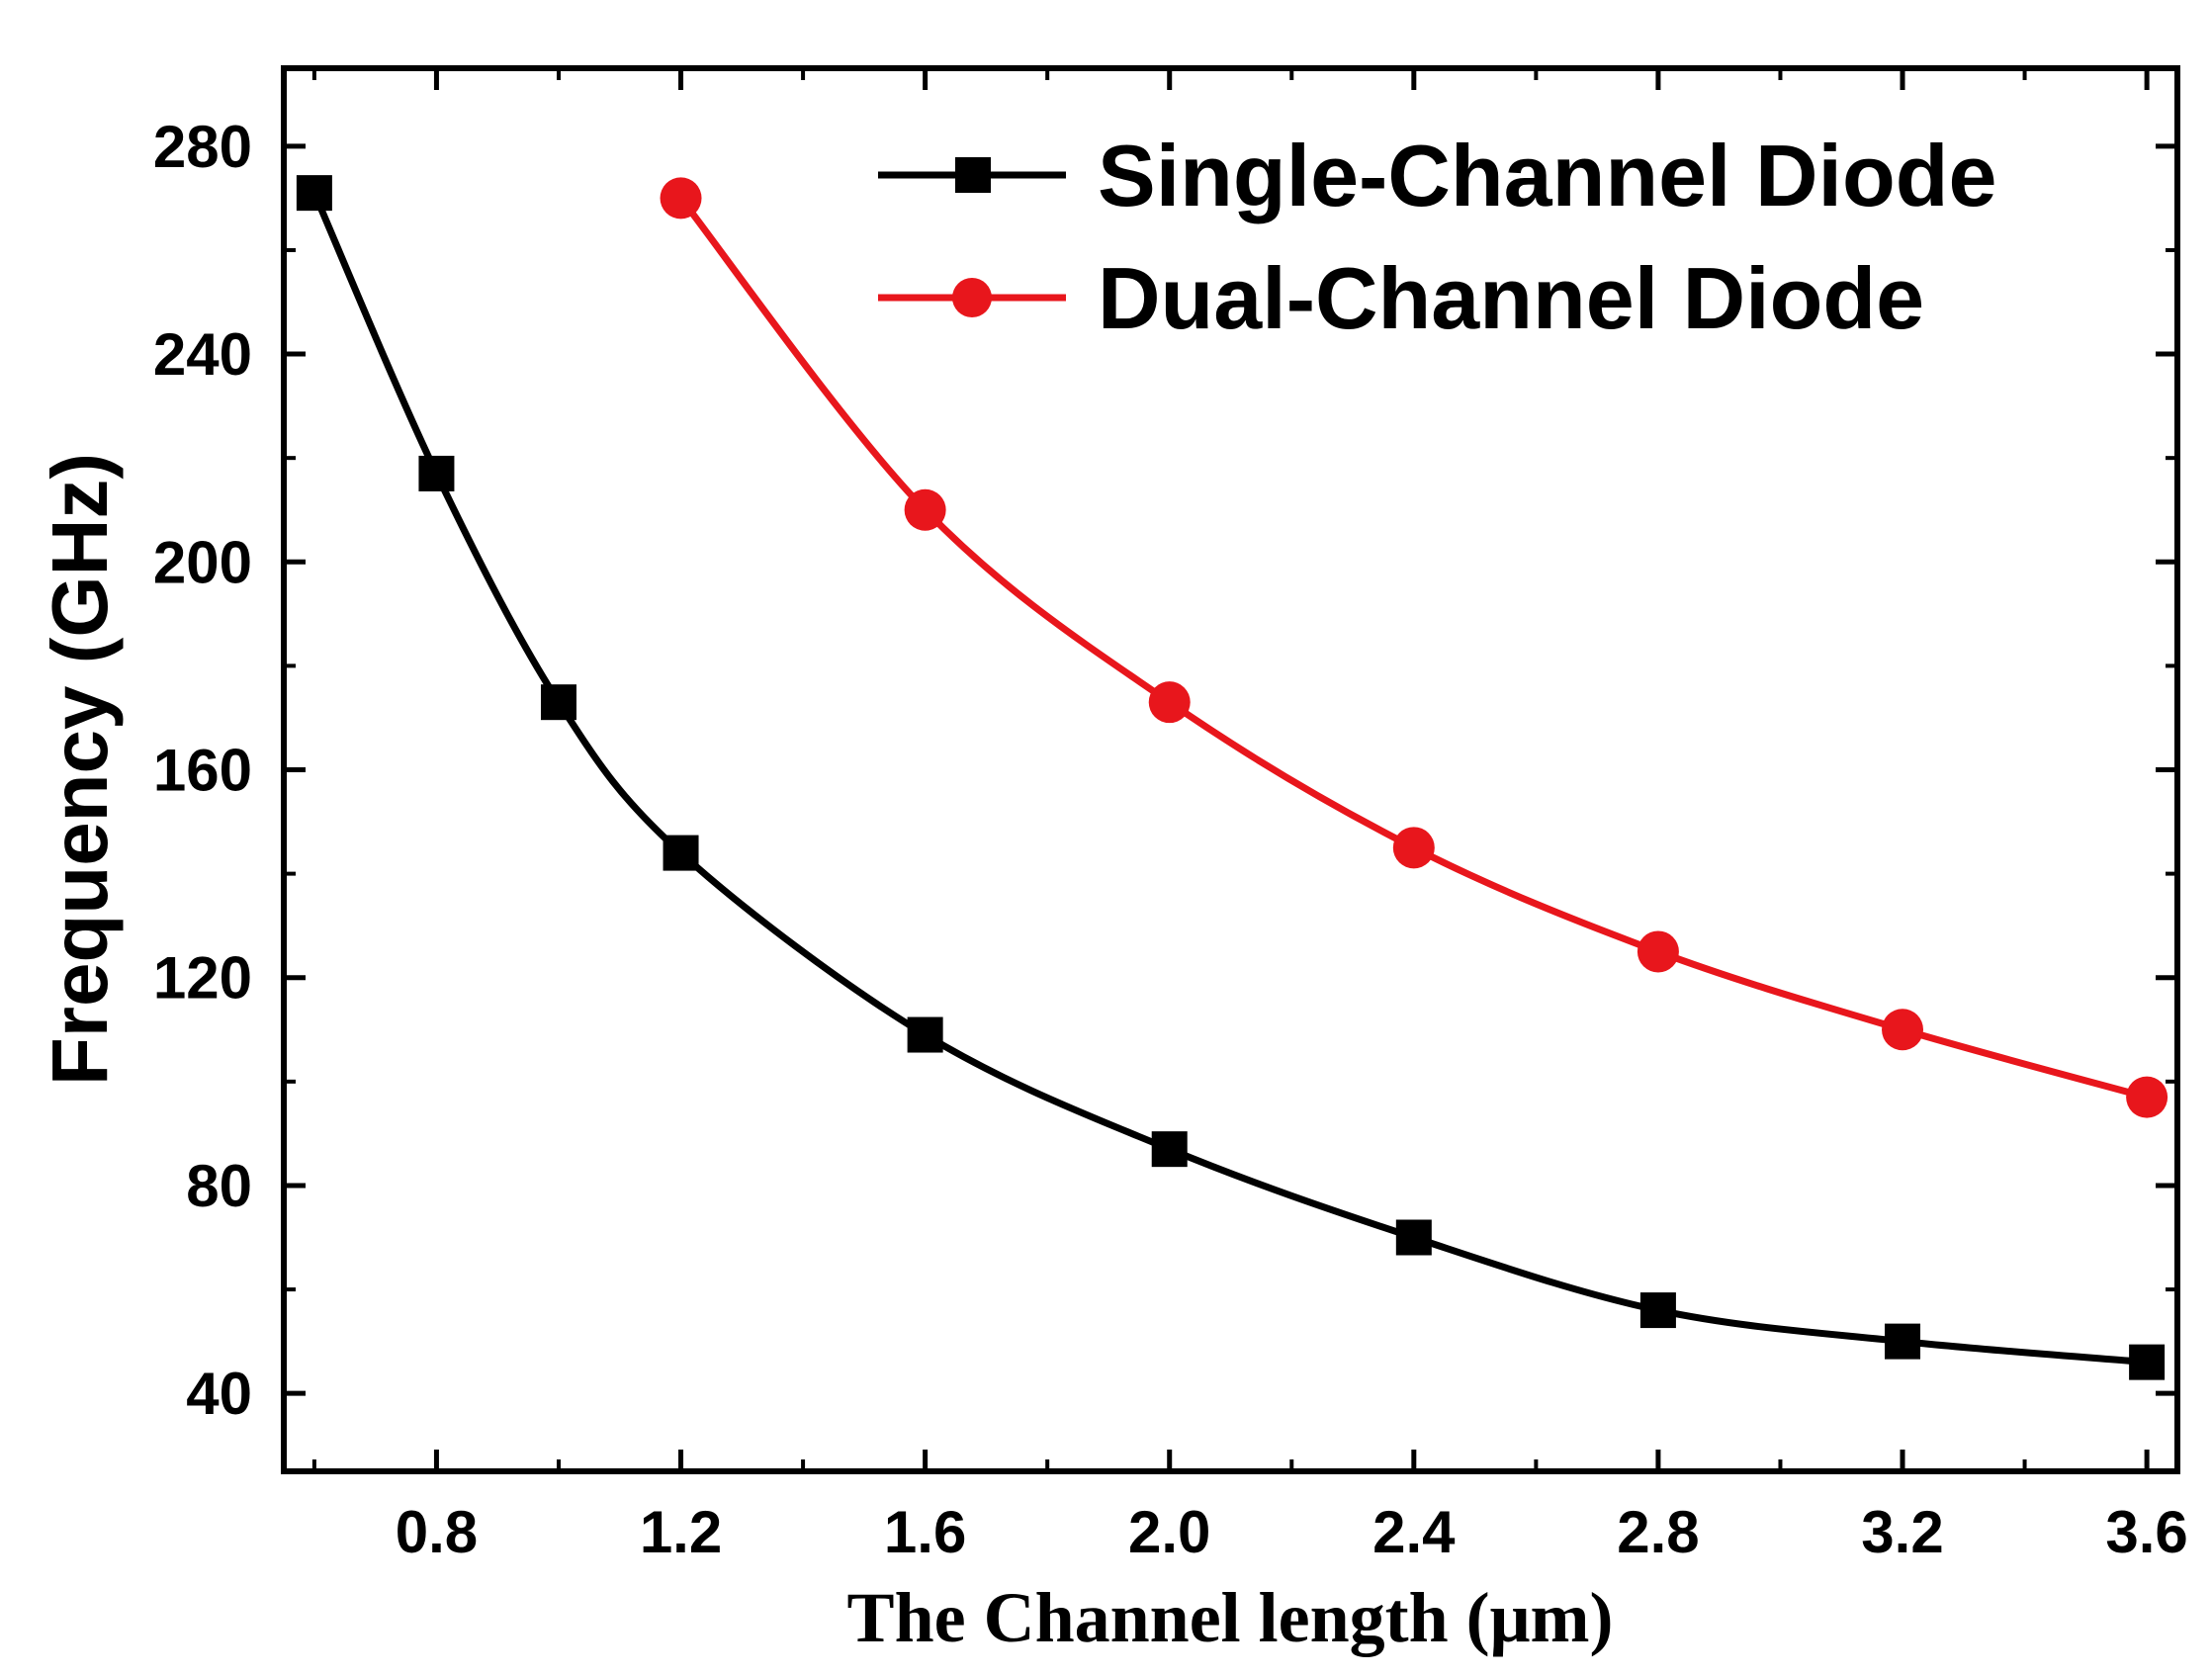 The image size is (2212, 1676). I want to click on x-tick-label: 2.4, so click(1414, 1532).